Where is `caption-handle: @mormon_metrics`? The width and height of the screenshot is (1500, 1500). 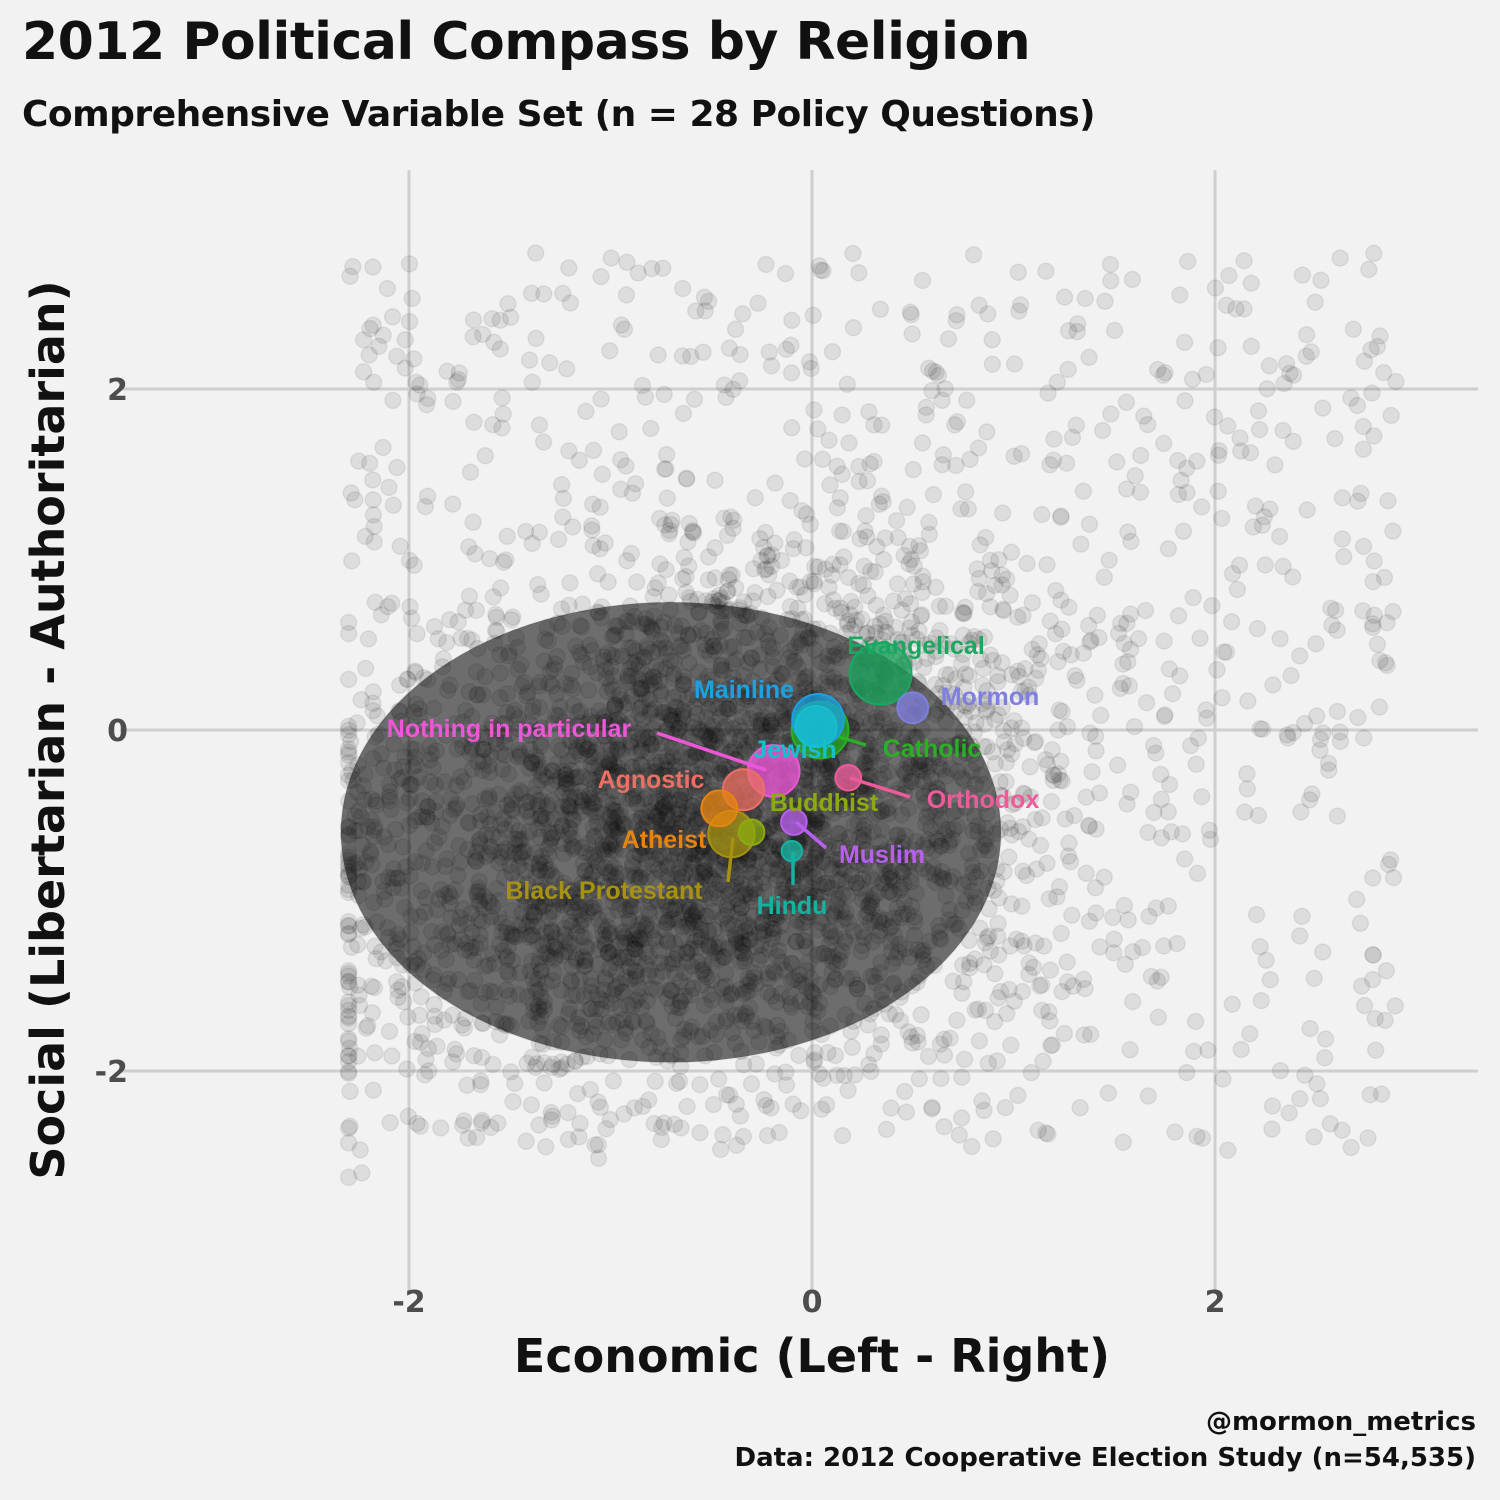 caption-handle: @mormon_metrics is located at coordinates (1340, 1422).